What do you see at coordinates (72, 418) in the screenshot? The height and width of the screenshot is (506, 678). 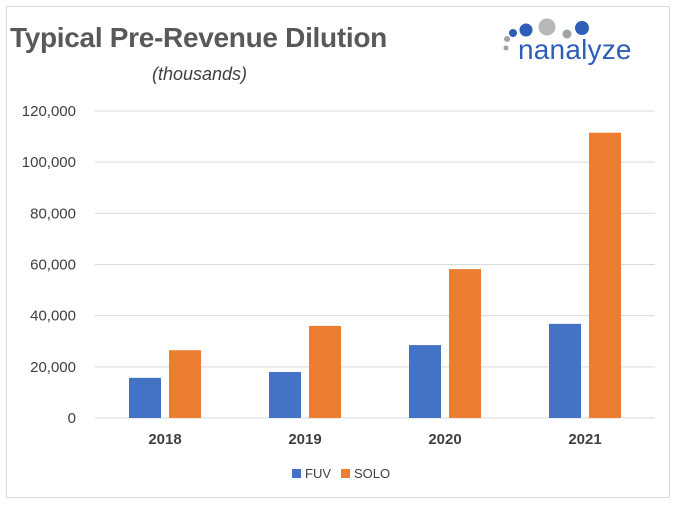 I see `y-tick-label: 0` at bounding box center [72, 418].